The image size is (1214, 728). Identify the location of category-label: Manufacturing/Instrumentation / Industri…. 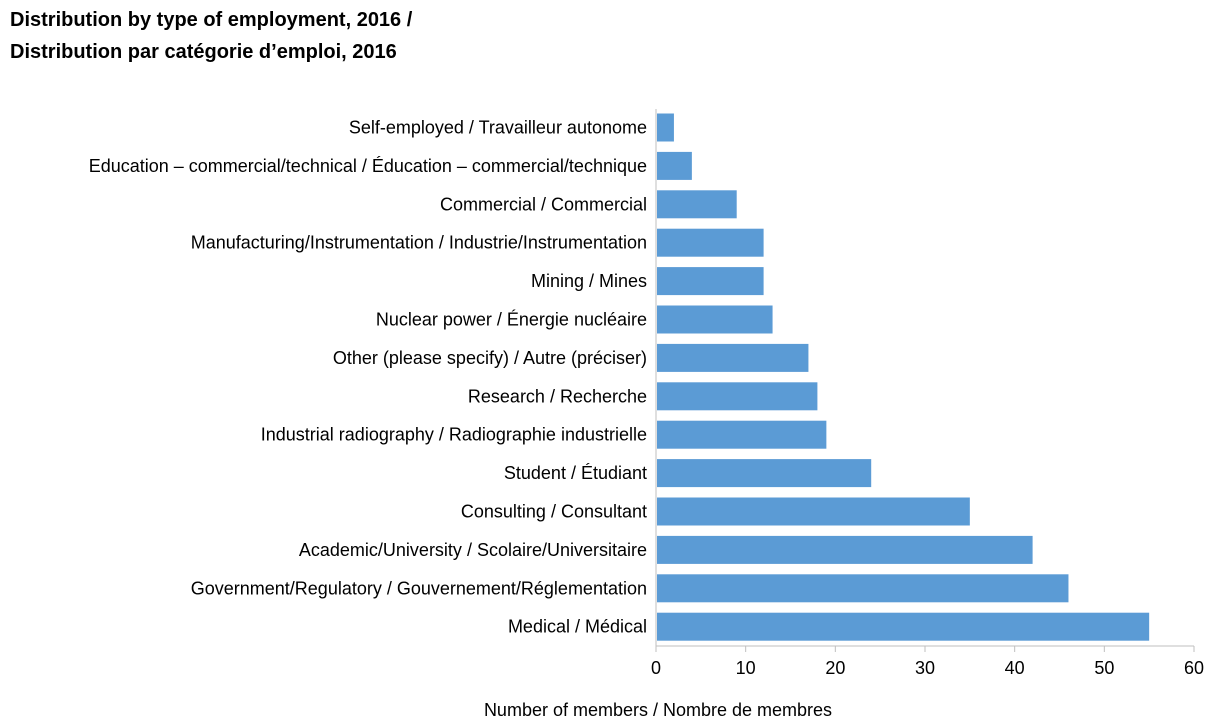
(419, 243).